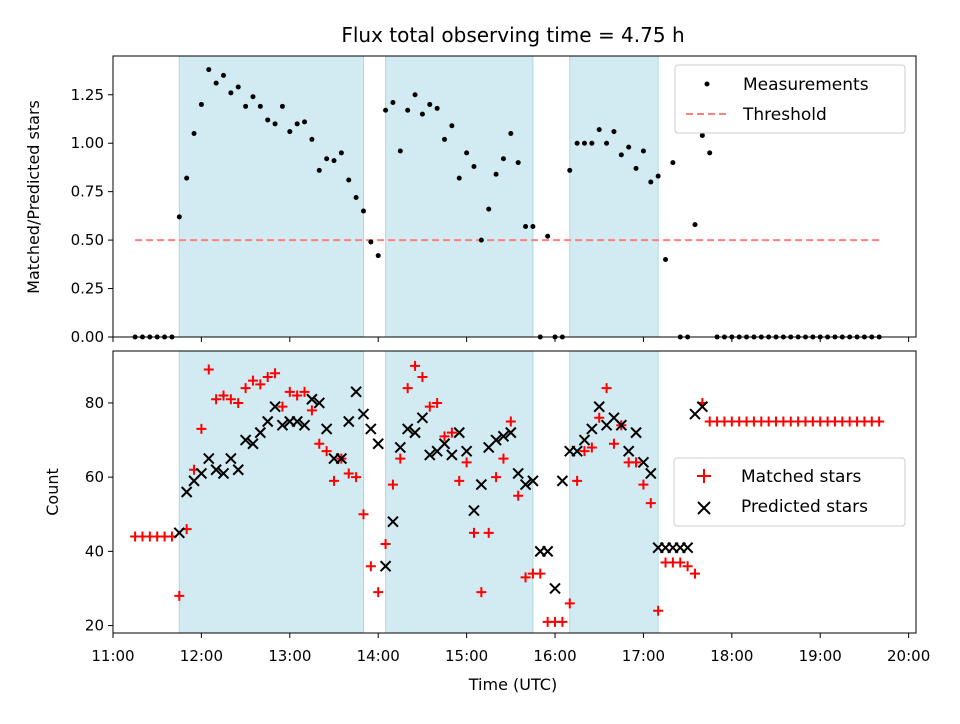  Describe the element at coordinates (908, 656) in the screenshot. I see `xtick-label: 20:00` at that location.